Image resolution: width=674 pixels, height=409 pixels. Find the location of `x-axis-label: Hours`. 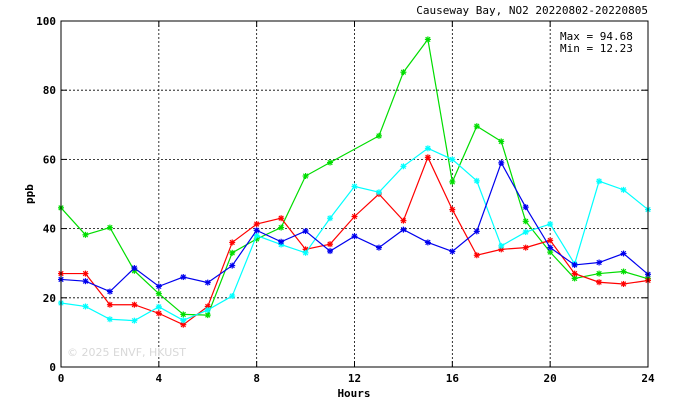

x-axis-label: Hours is located at coordinates (353, 393).